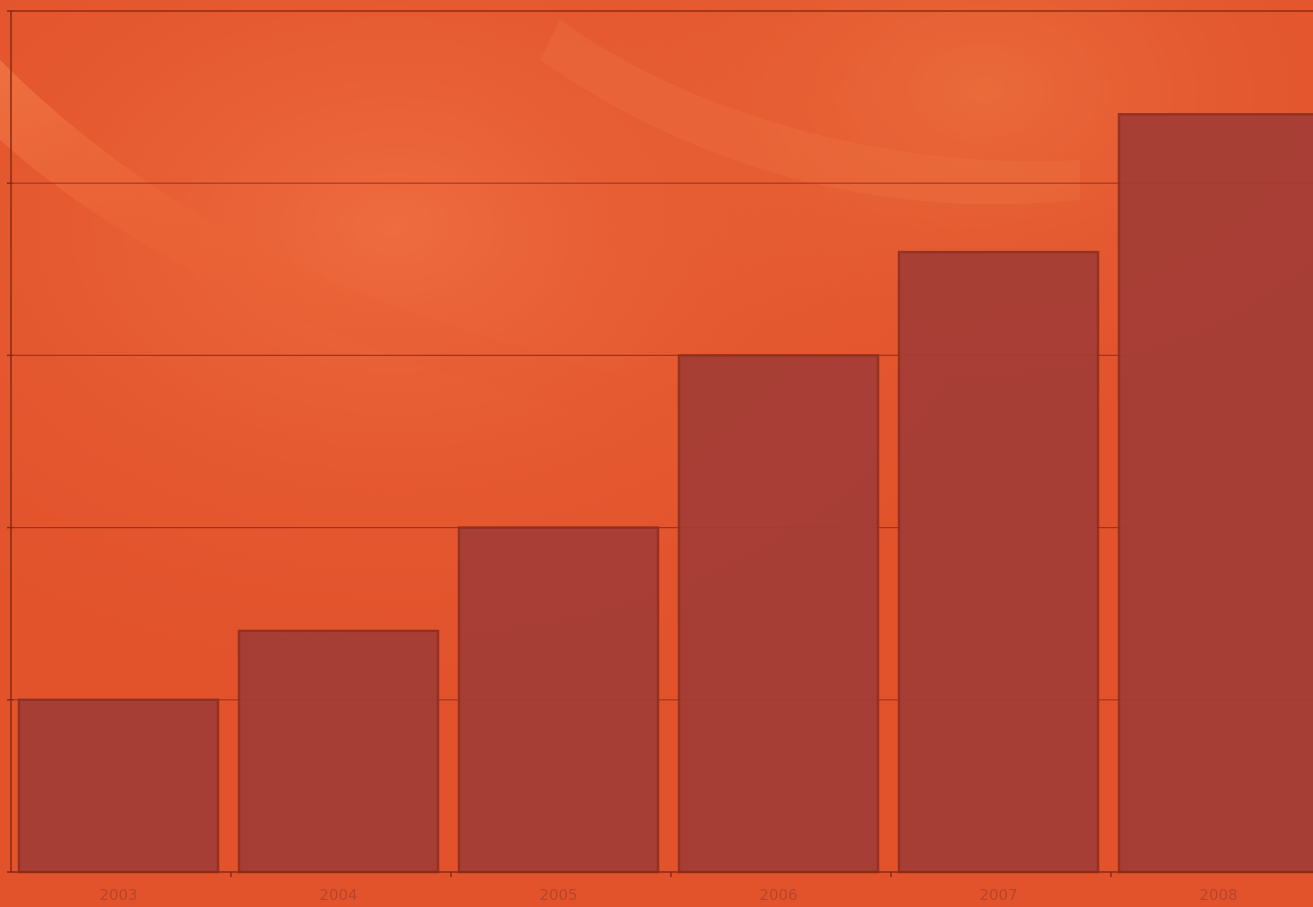 The height and width of the screenshot is (907, 1313). I want to click on bar-2004, so click(338, 751).